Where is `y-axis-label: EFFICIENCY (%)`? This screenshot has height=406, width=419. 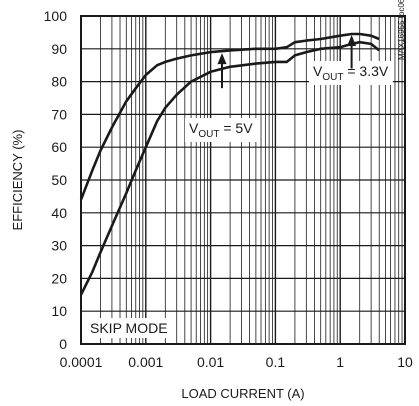
y-axis-label: EFFICIENCY (%) is located at coordinates (17, 180).